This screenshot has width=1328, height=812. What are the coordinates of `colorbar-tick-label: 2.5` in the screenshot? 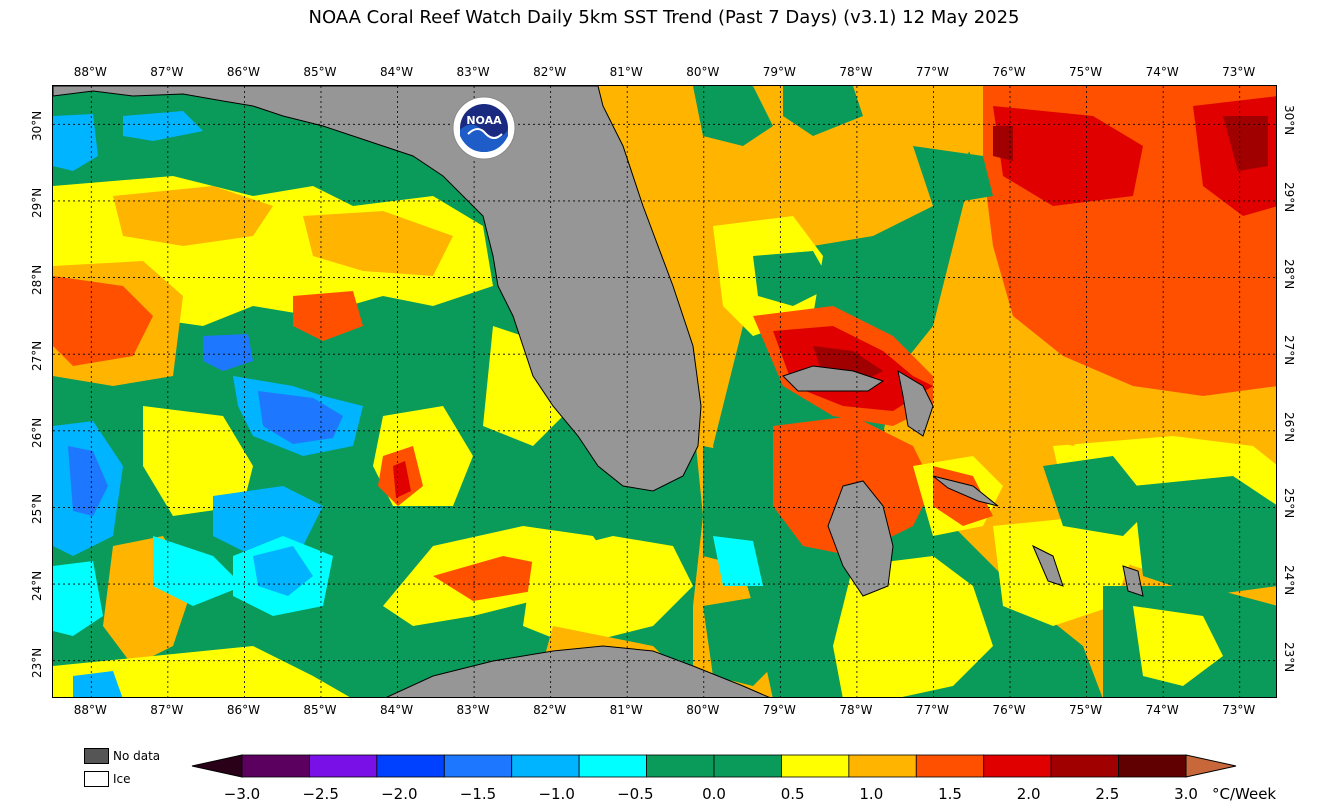 It's located at (1107, 794).